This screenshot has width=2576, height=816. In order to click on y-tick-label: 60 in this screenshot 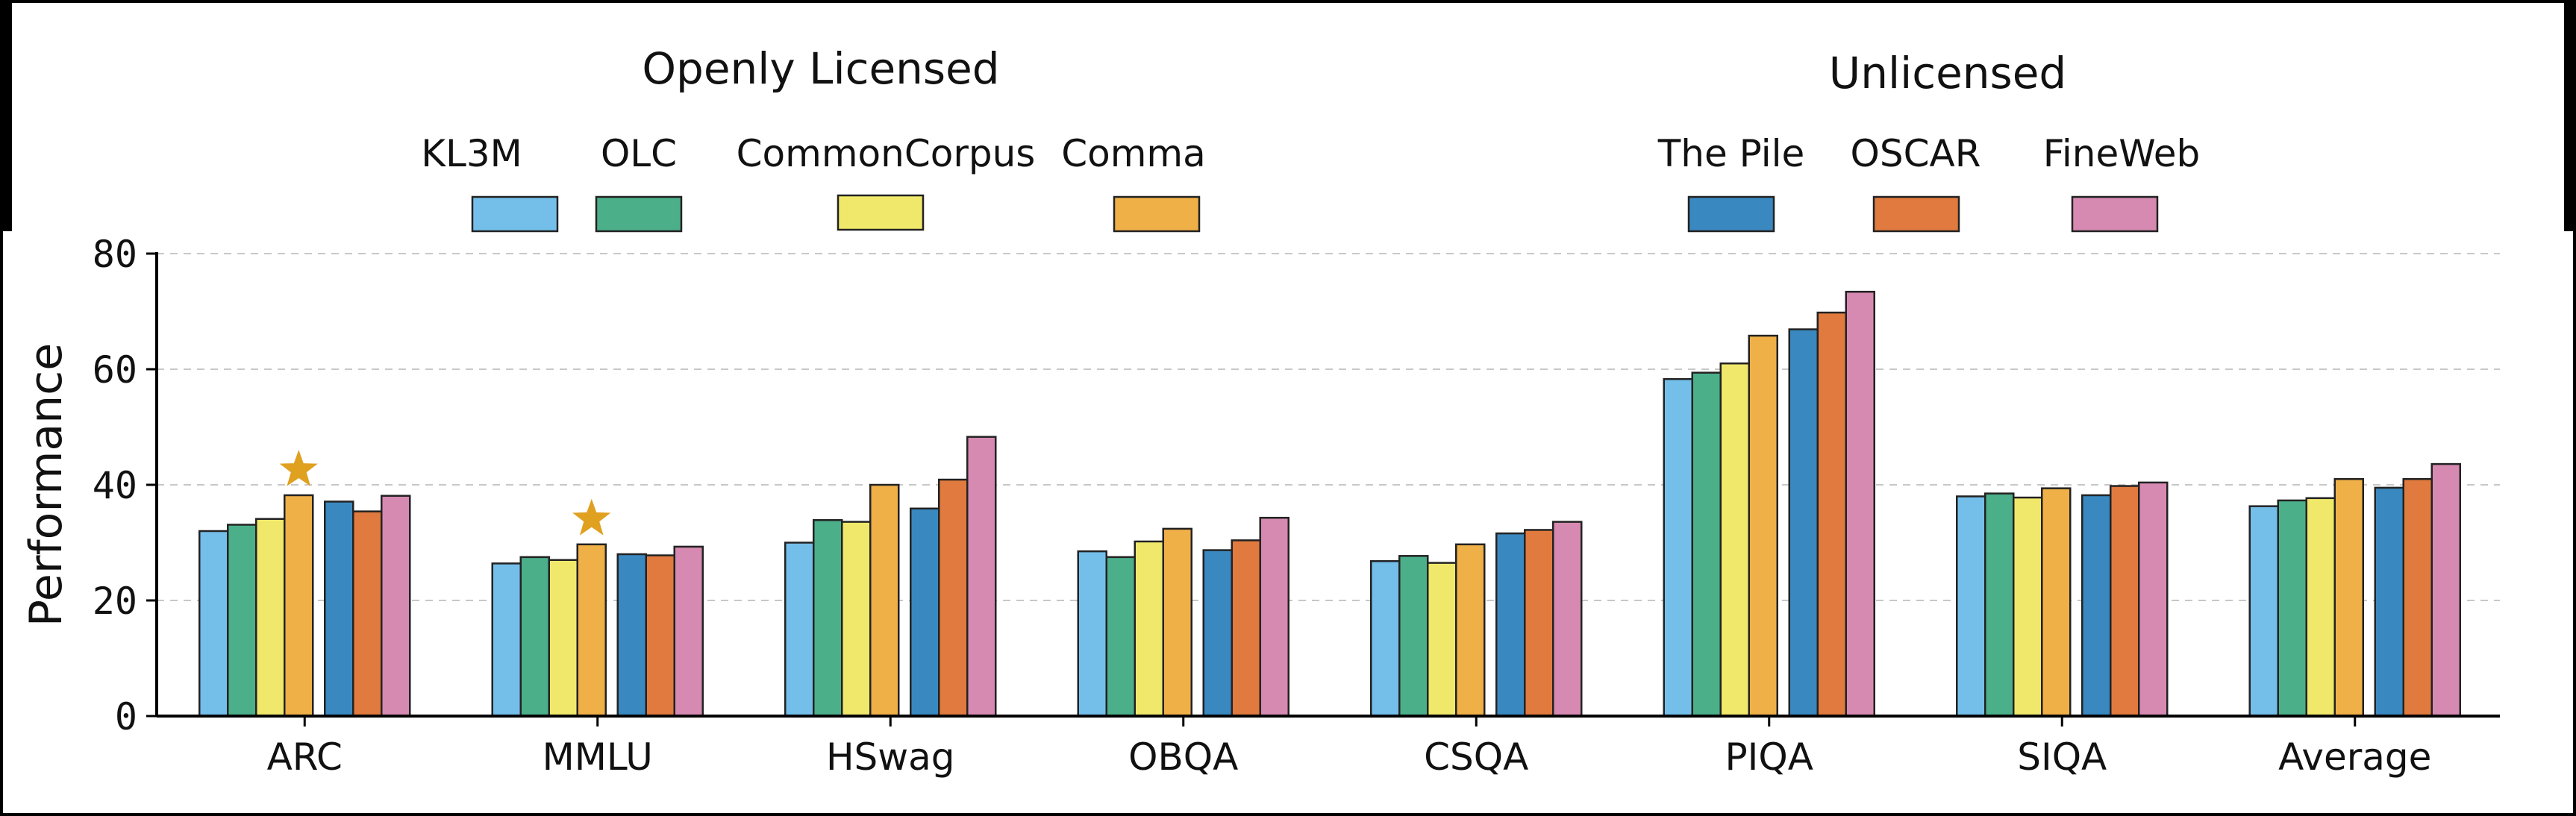, I will do `click(115, 370)`.